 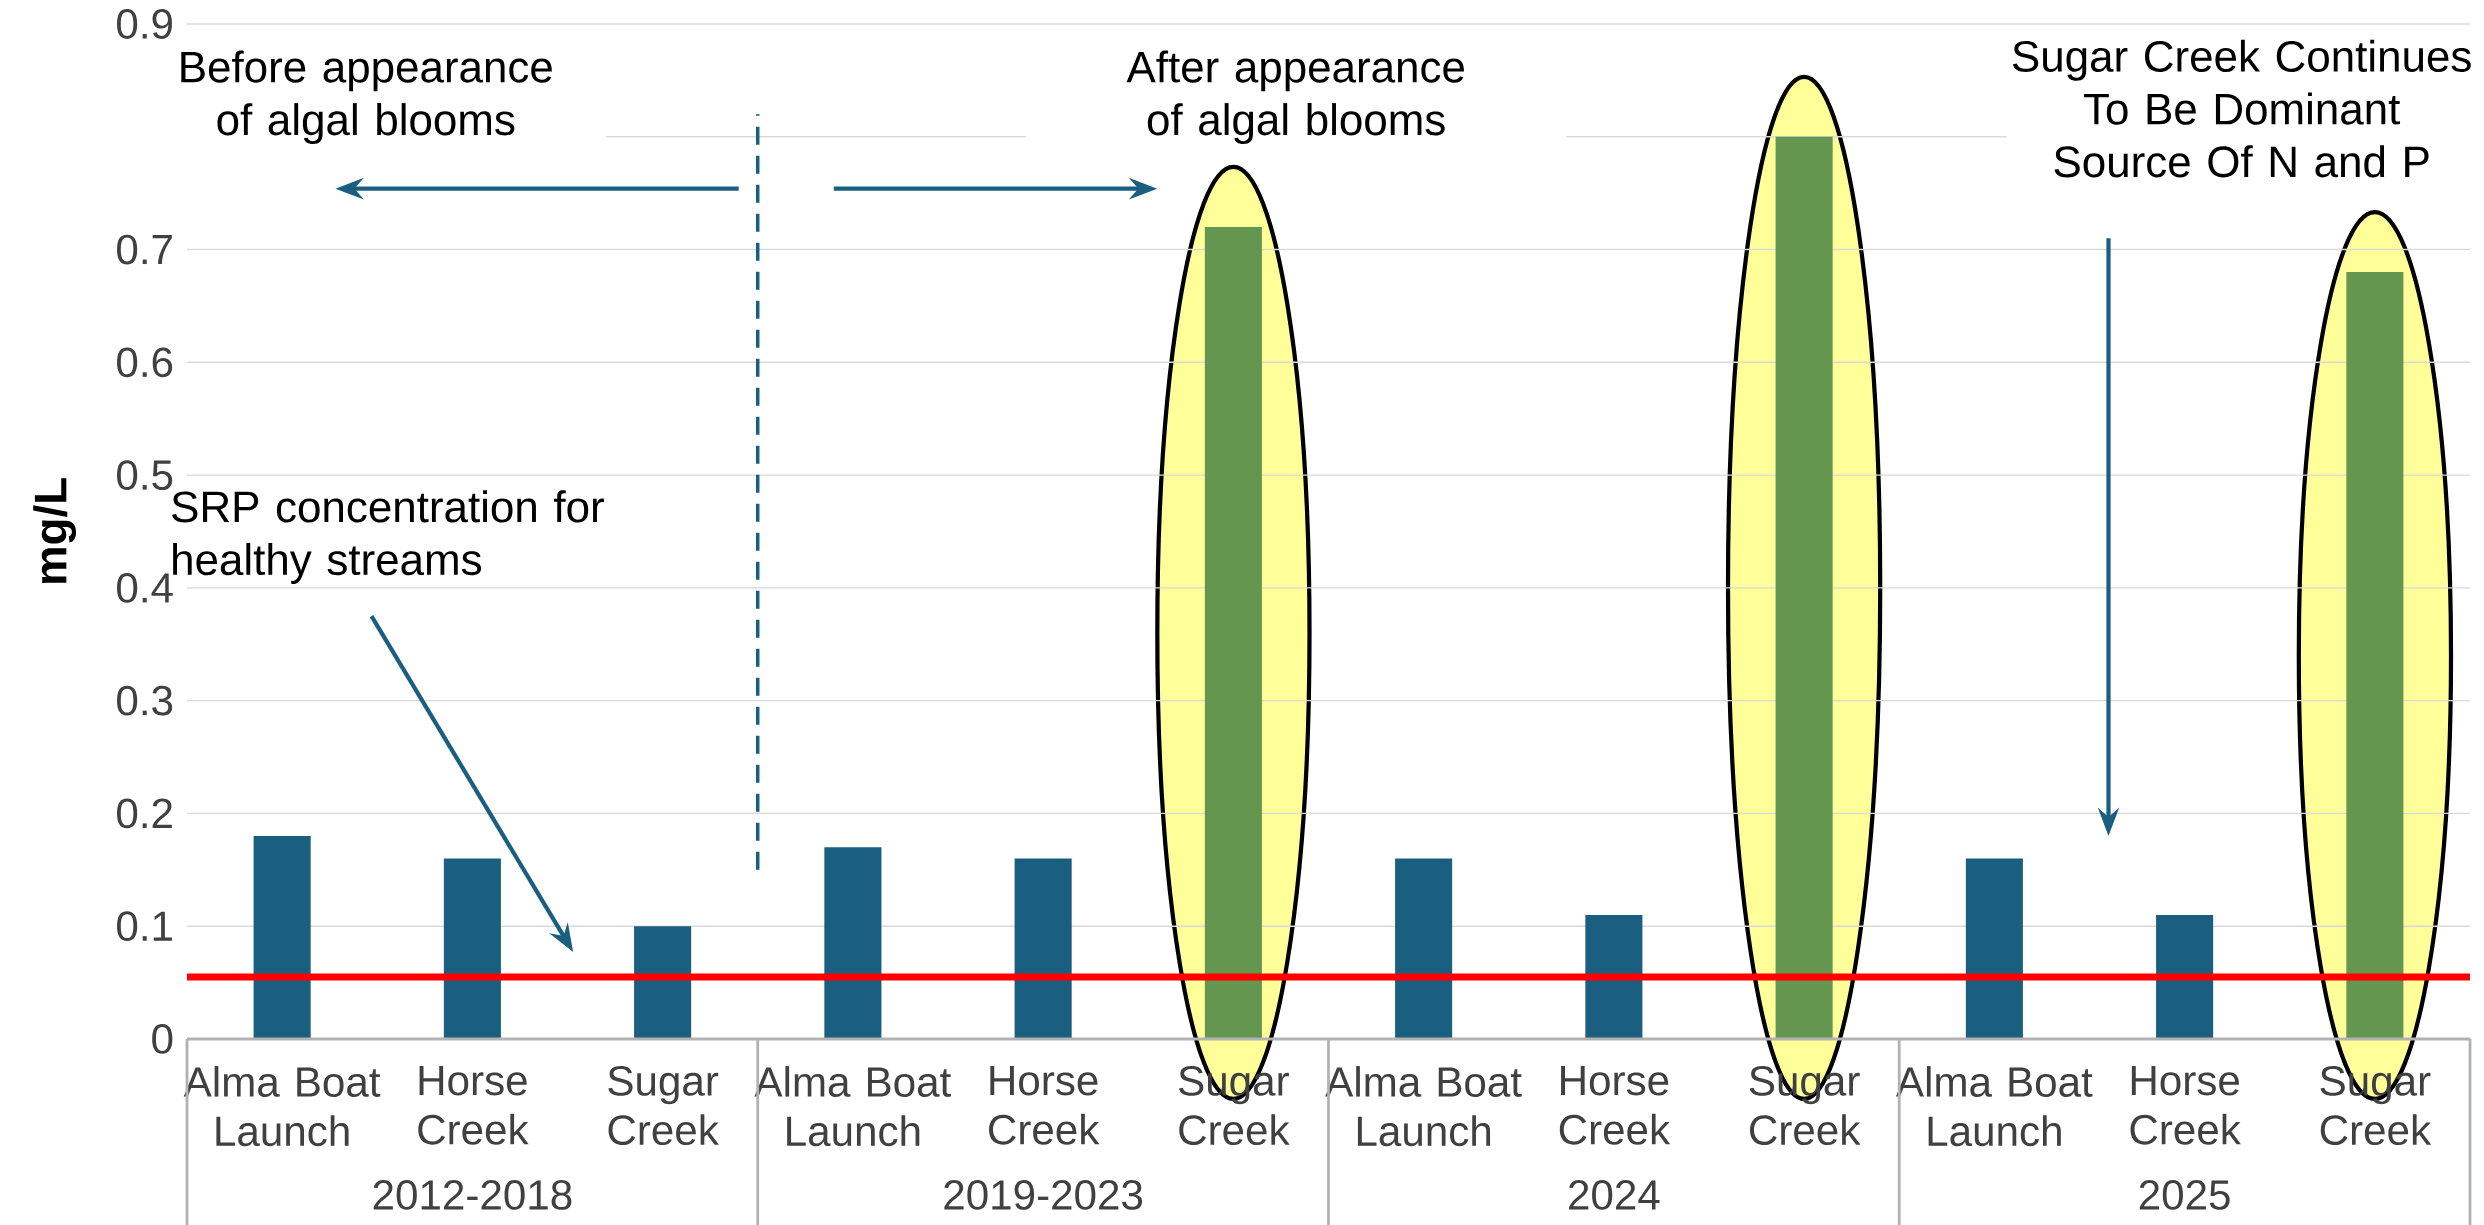 What do you see at coordinates (2184, 1195) in the screenshot?
I see `text: 2025` at bounding box center [2184, 1195].